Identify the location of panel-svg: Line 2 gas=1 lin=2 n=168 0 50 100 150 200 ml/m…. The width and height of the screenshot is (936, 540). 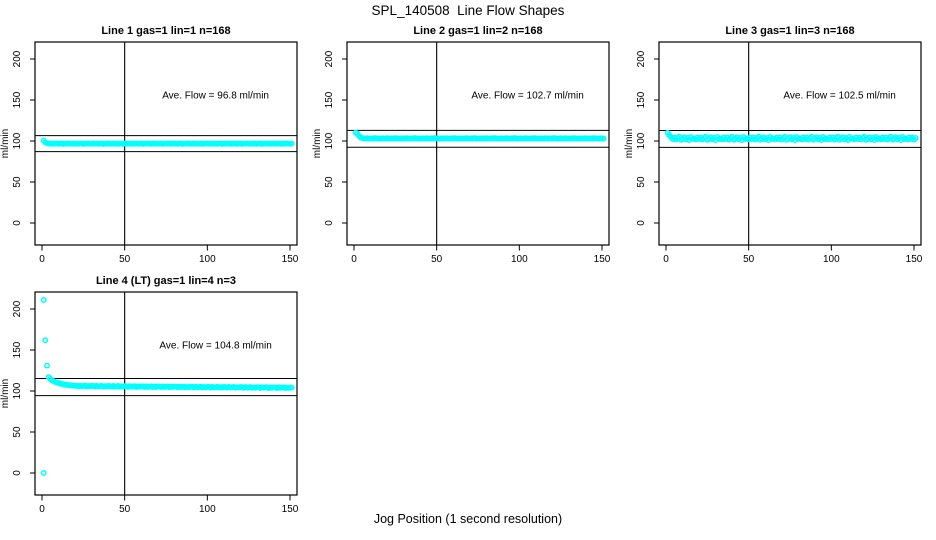
(461, 145).